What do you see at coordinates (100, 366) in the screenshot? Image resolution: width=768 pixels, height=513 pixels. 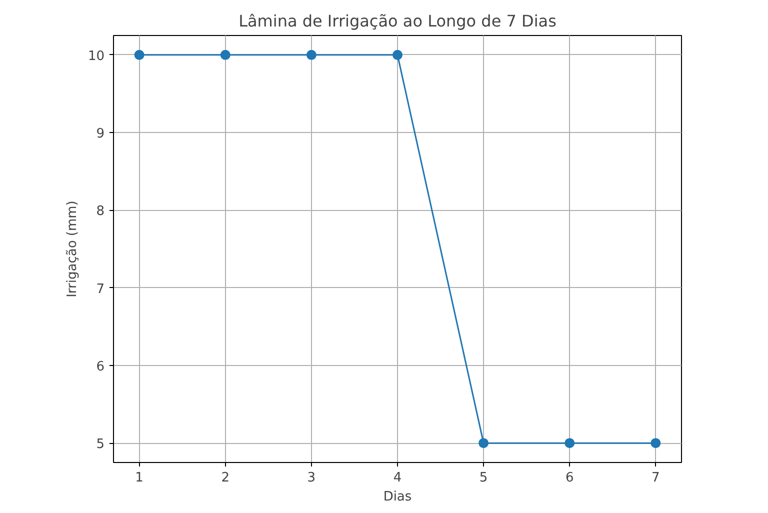 I see `y-tick-label: 6` at bounding box center [100, 366].